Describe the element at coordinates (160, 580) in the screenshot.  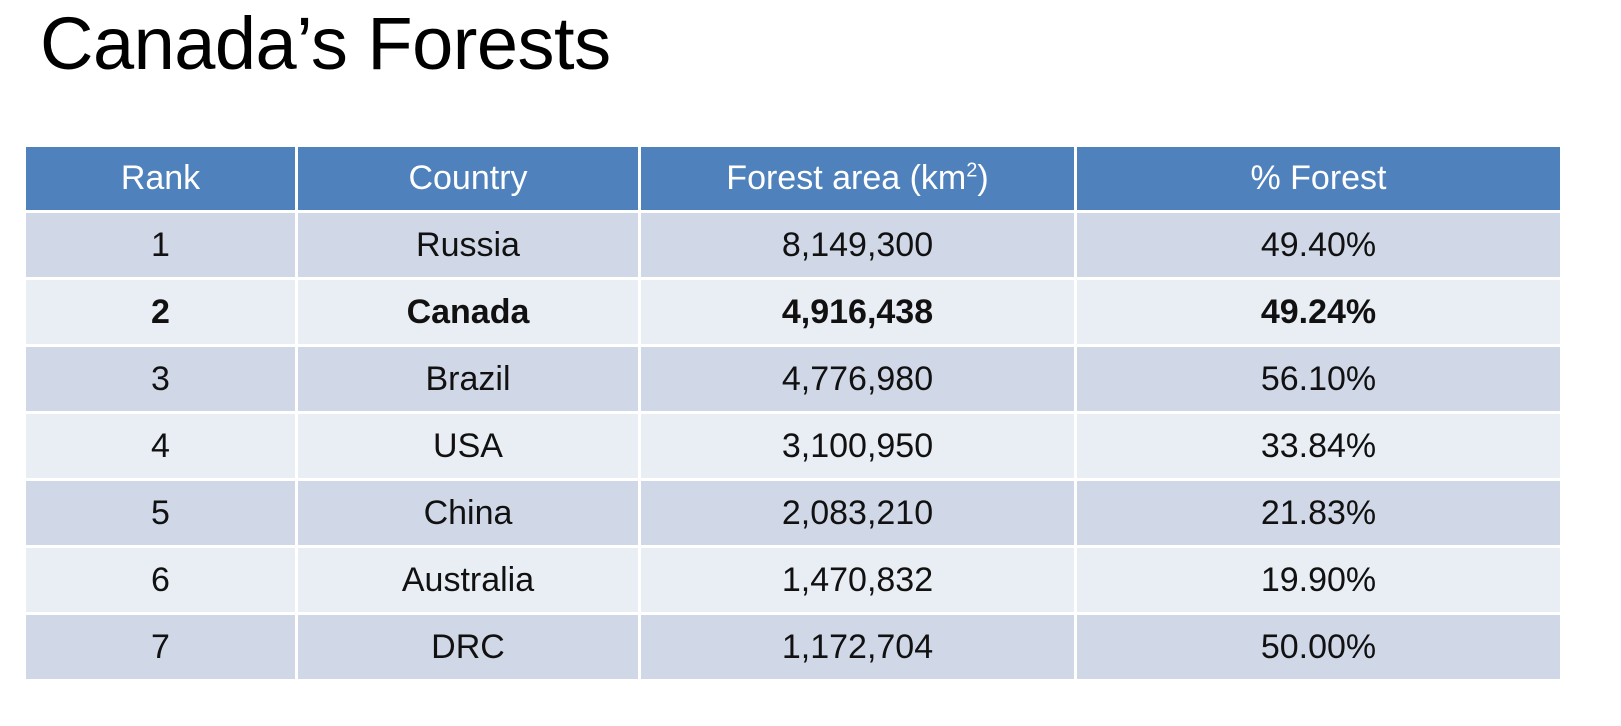
I see `rank-cell: 6` at that location.